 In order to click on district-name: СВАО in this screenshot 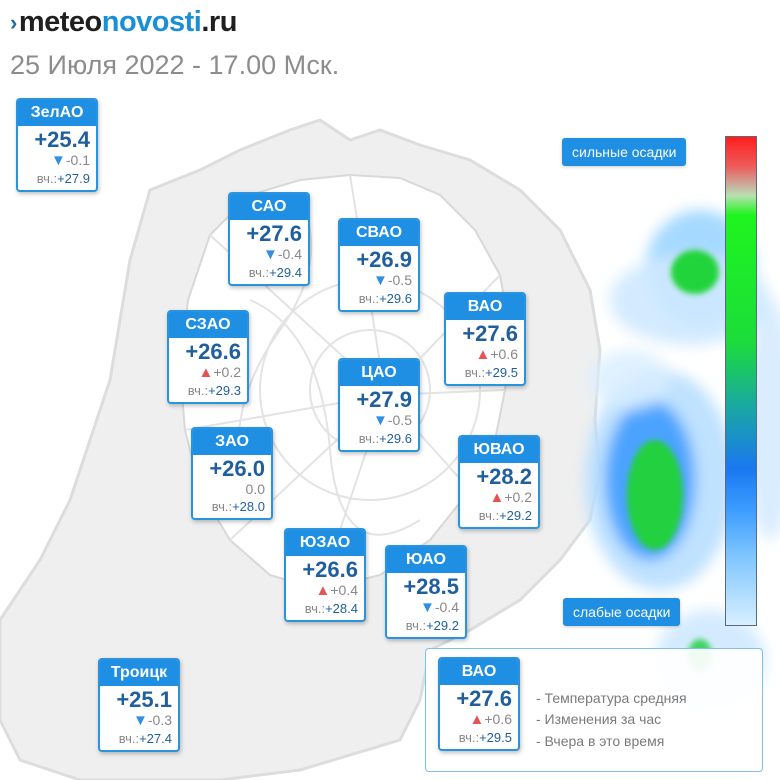, I will do `click(379, 233)`.